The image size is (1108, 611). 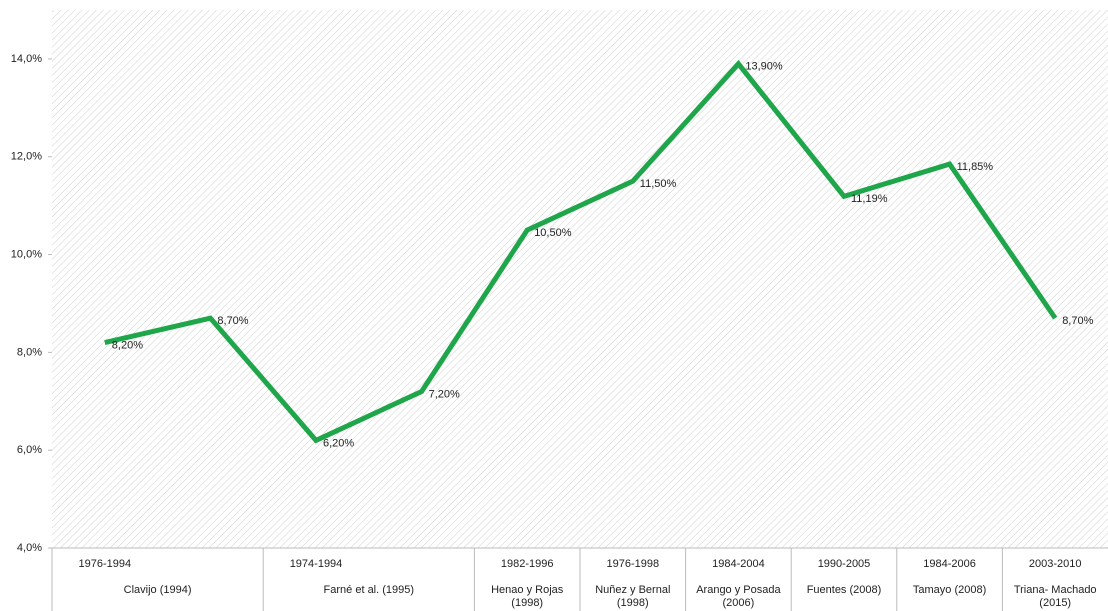 What do you see at coordinates (738, 564) in the screenshot?
I see `x-tick-label: 1984-2004` at bounding box center [738, 564].